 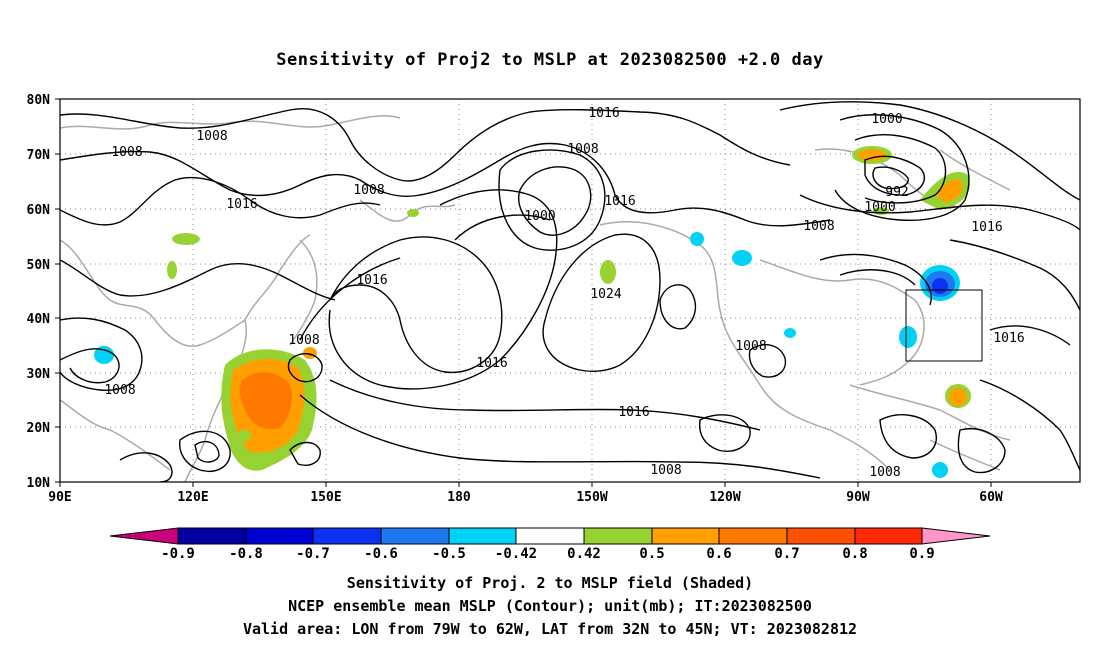 I want to click on lat-label: 40N, so click(x=39, y=319).